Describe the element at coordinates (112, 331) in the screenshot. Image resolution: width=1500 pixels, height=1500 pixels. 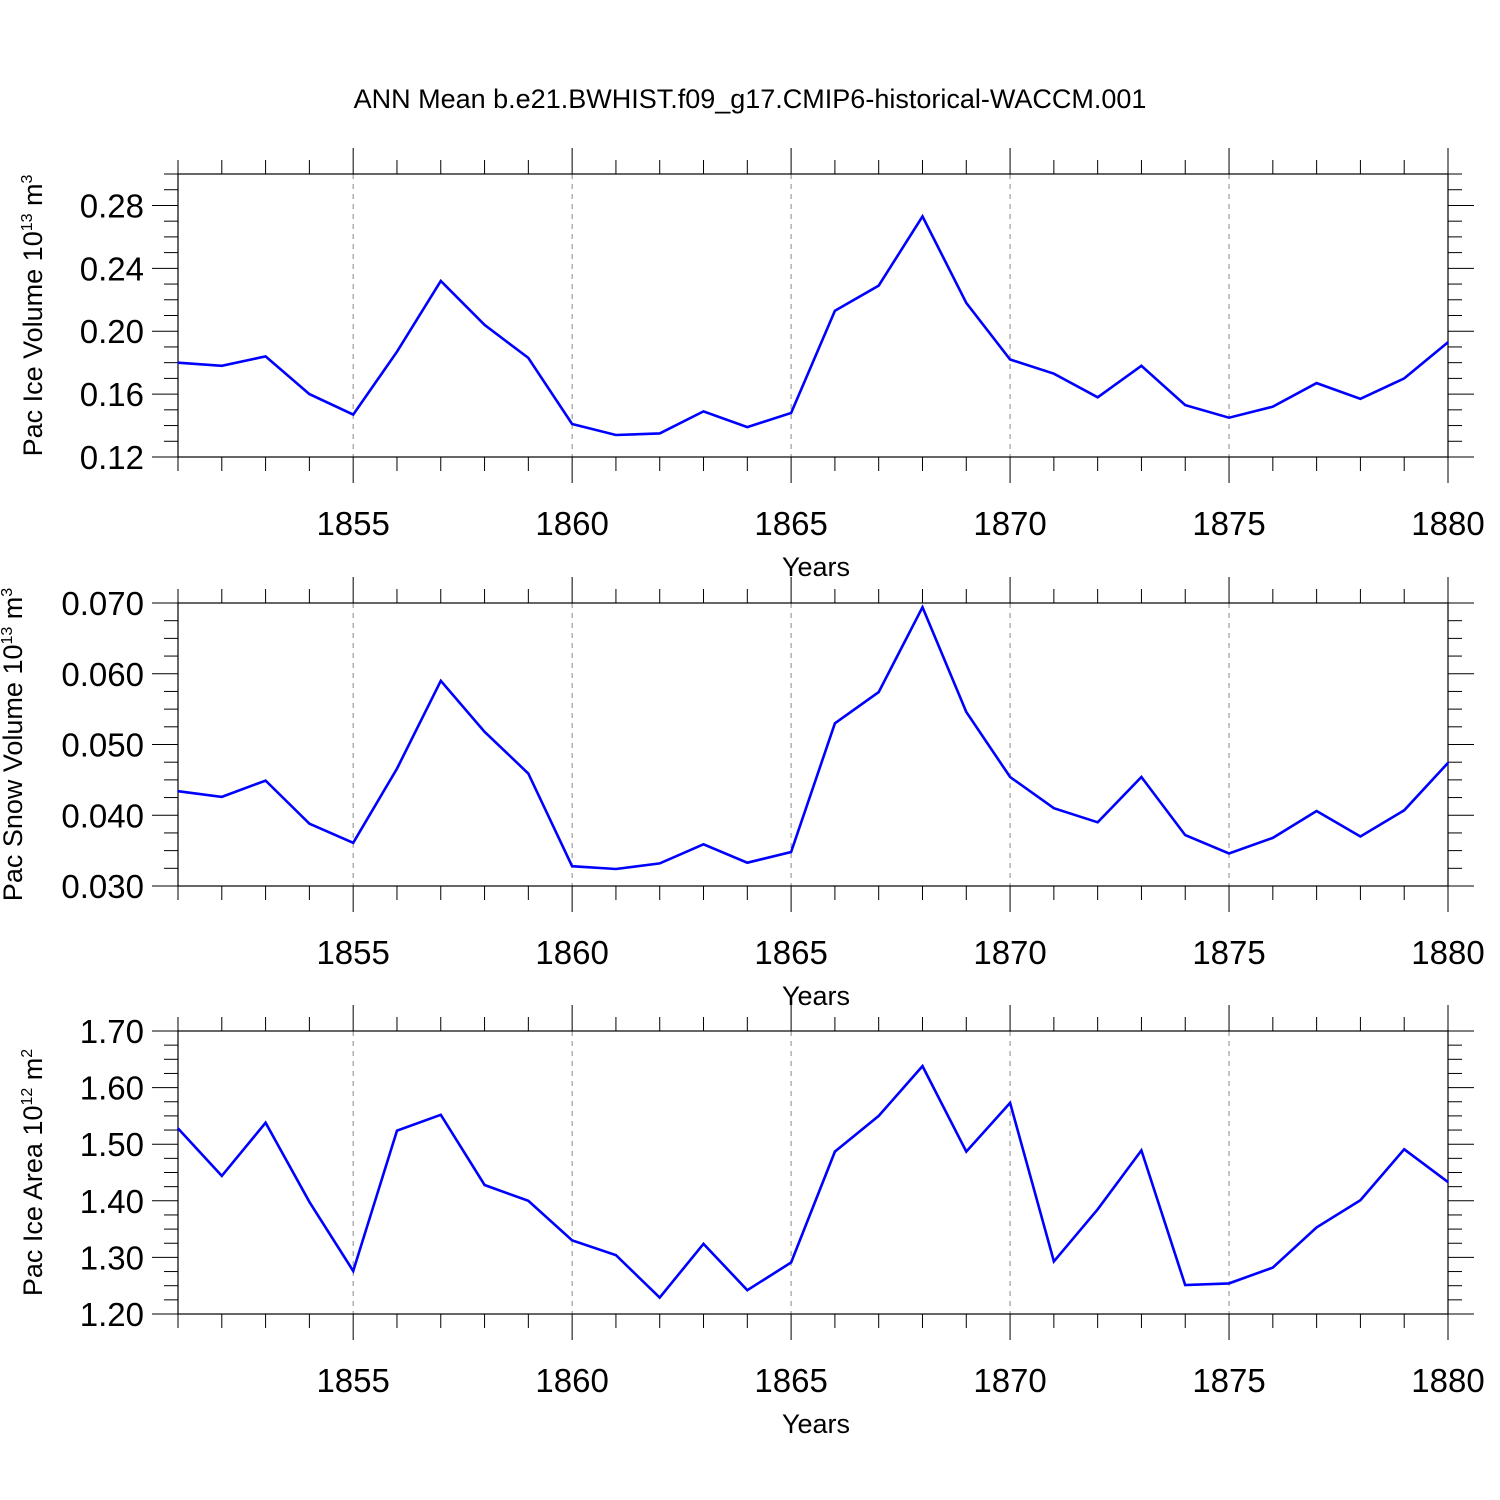
I see `y-tick-label: 0.20` at that location.